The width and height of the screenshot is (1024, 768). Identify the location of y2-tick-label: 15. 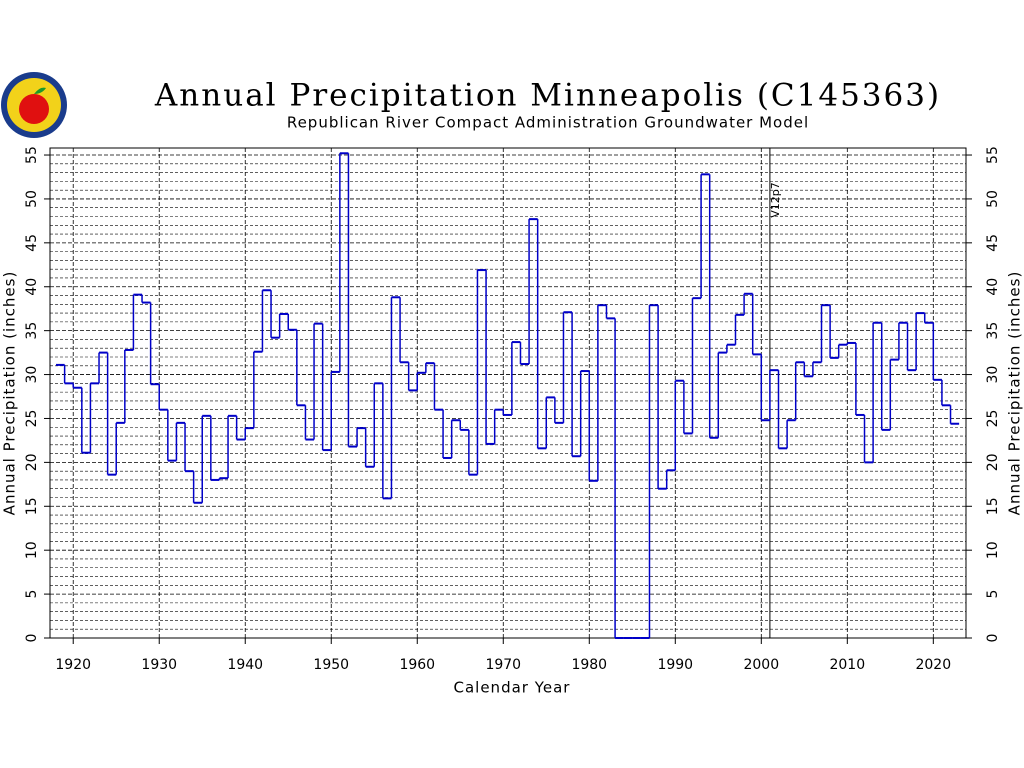
(993, 506).